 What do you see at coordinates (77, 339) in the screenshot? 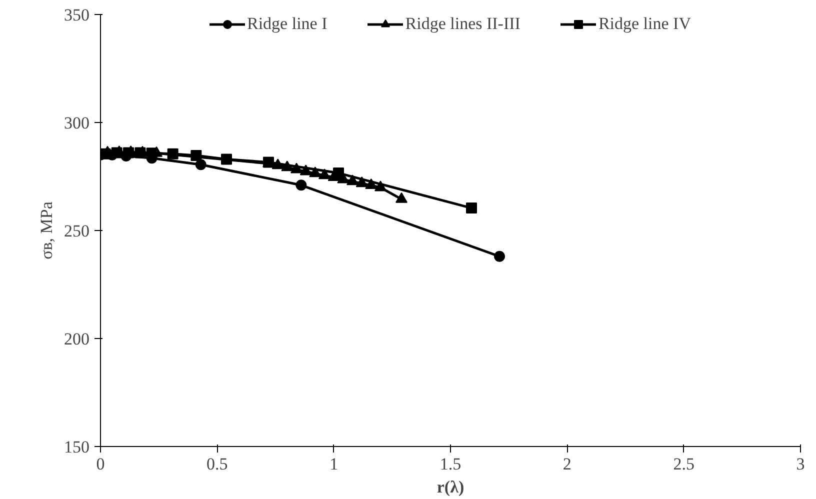
I see `y-tick-label: 200` at bounding box center [77, 339].